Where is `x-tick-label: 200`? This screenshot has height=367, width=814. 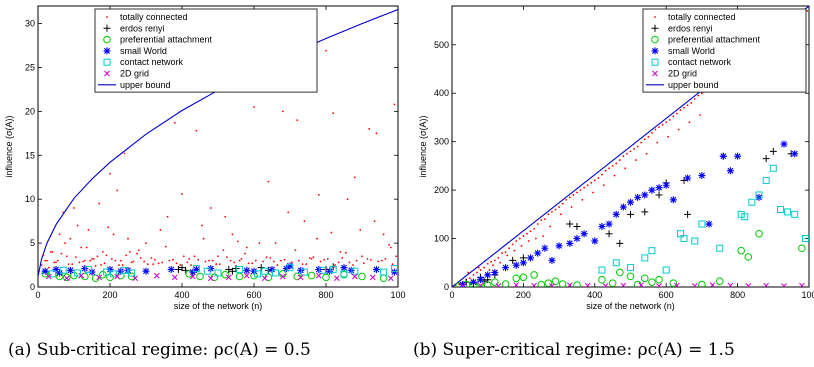 x-tick-label: 200 is located at coordinates (109, 295).